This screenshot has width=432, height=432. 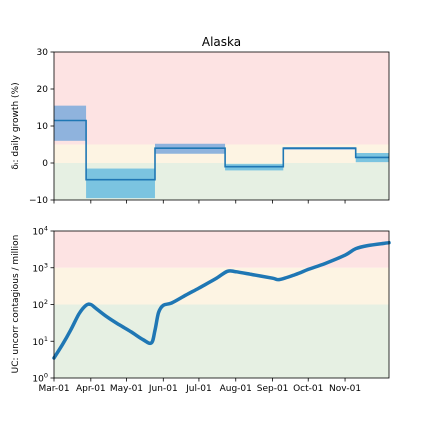 I want to click on x-tick-label: Sep-01, so click(x=273, y=389).